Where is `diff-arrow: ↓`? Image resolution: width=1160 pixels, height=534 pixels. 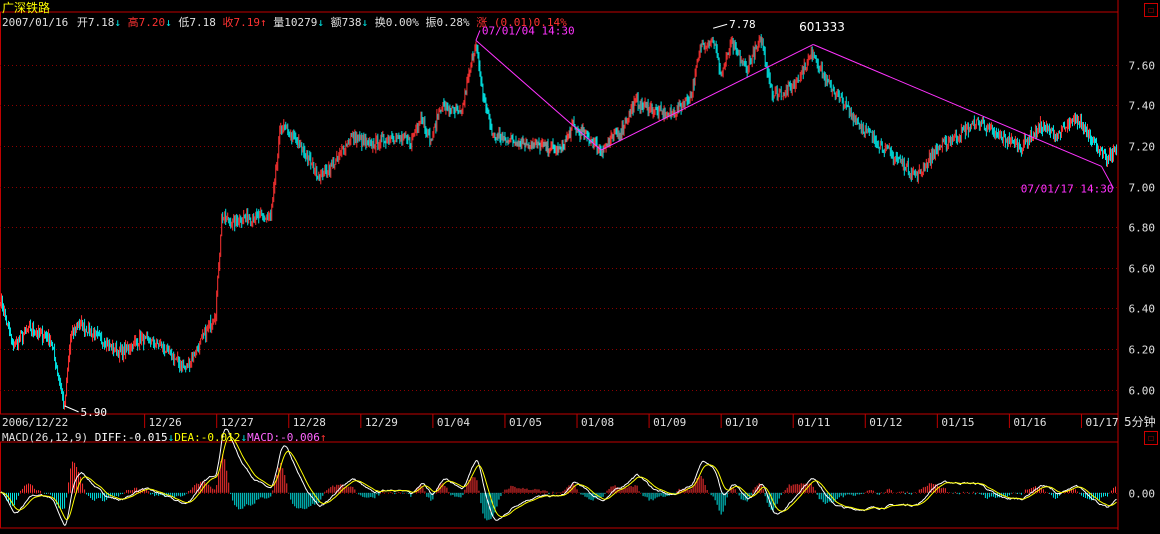
diff-arrow: ↓ is located at coordinates (171, 437).